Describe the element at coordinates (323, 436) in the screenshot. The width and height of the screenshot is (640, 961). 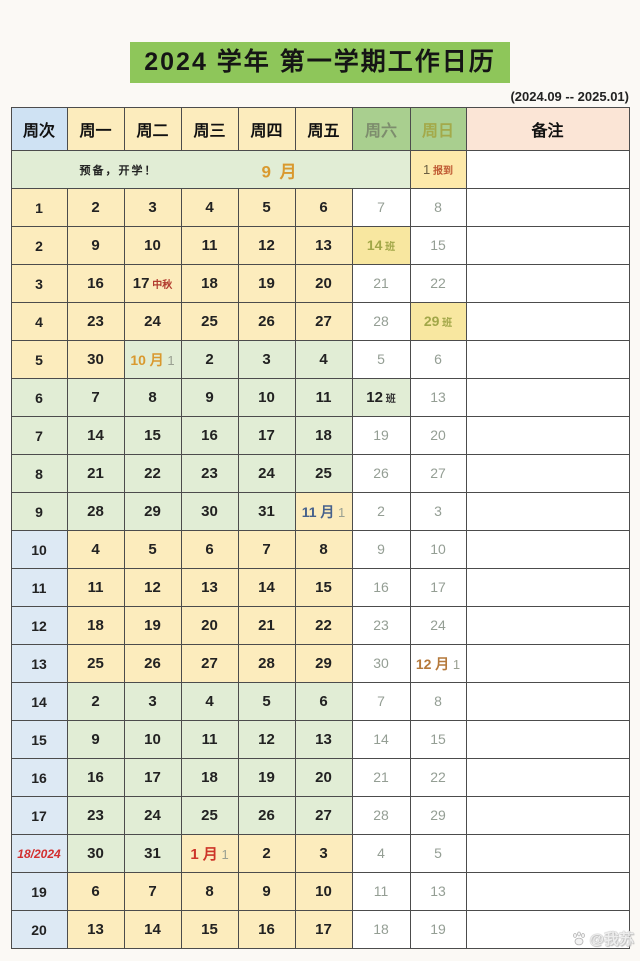
I see `day-cell: 18` at that location.